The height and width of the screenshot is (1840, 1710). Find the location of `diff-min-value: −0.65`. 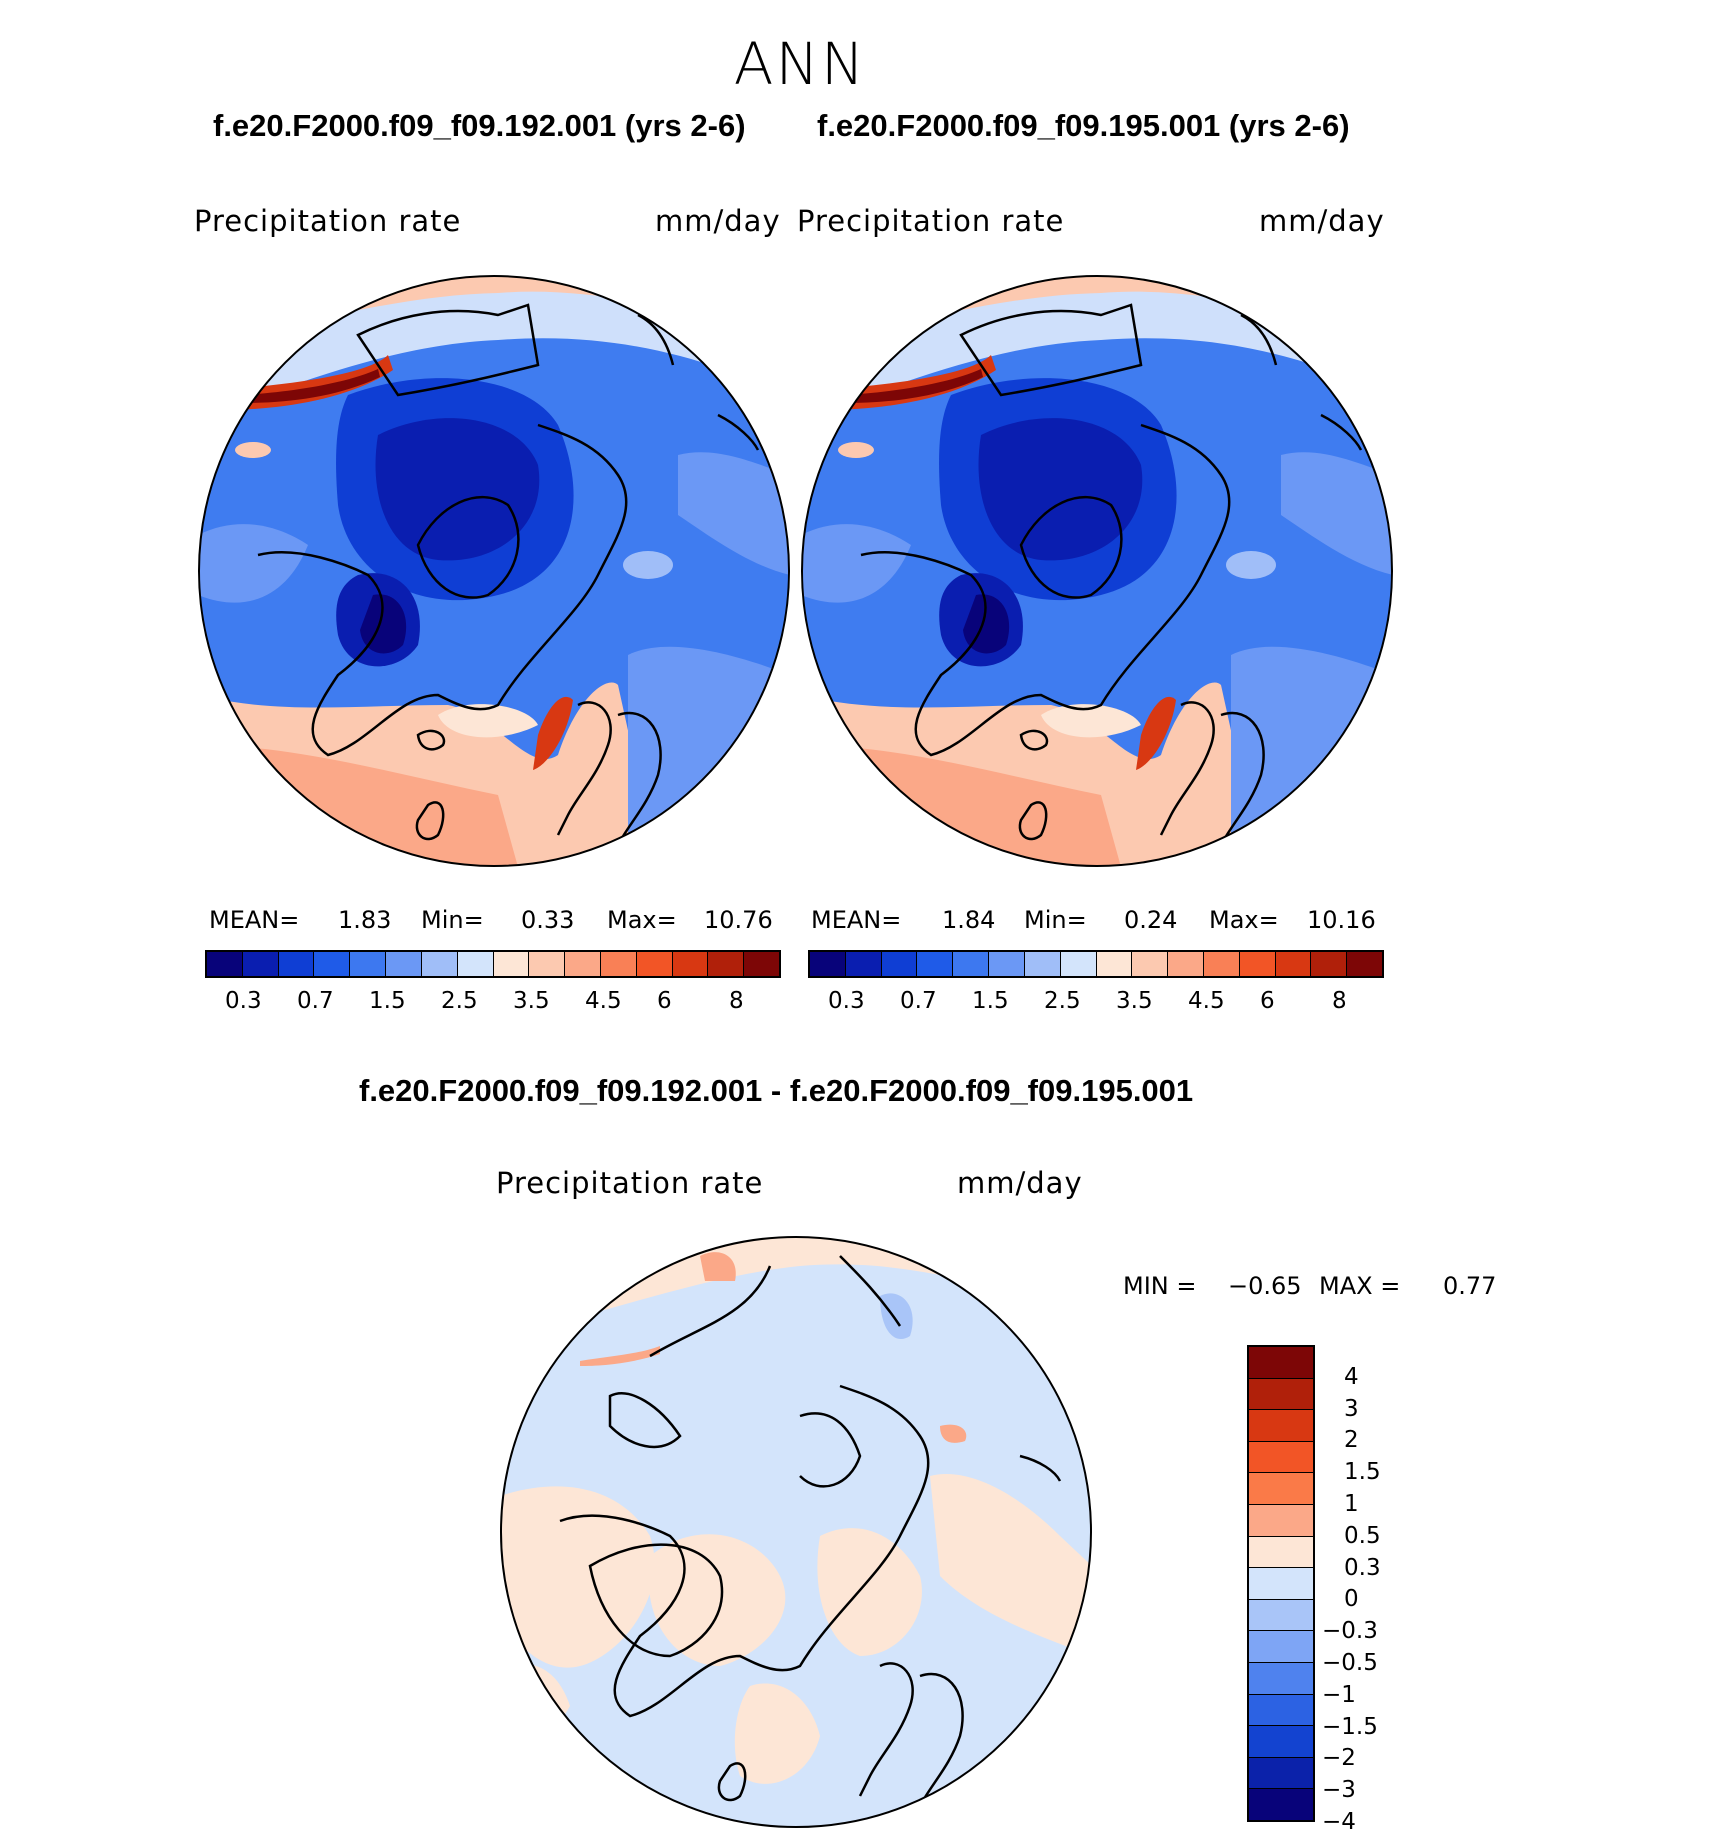

diff-min-value: −0.65 is located at coordinates (1265, 1286).